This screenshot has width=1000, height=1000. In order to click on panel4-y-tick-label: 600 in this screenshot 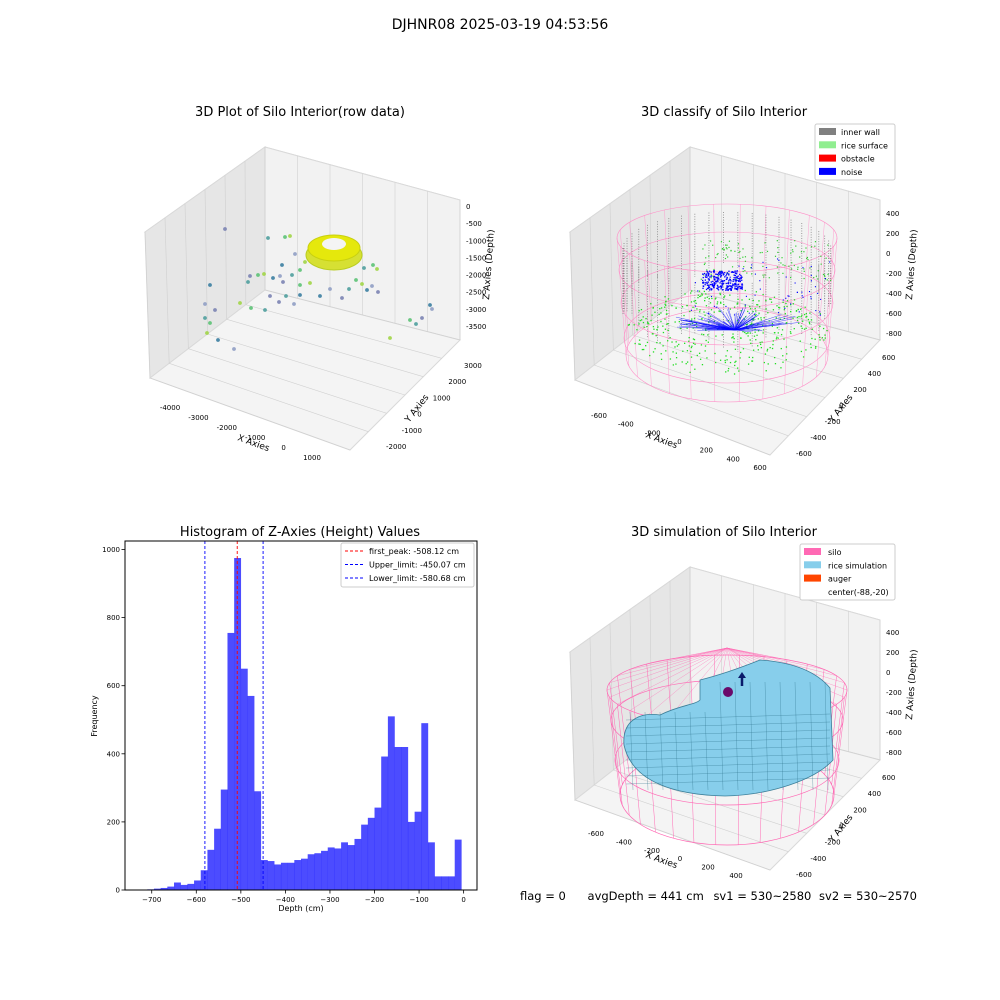, I will do `click(888, 778)`.